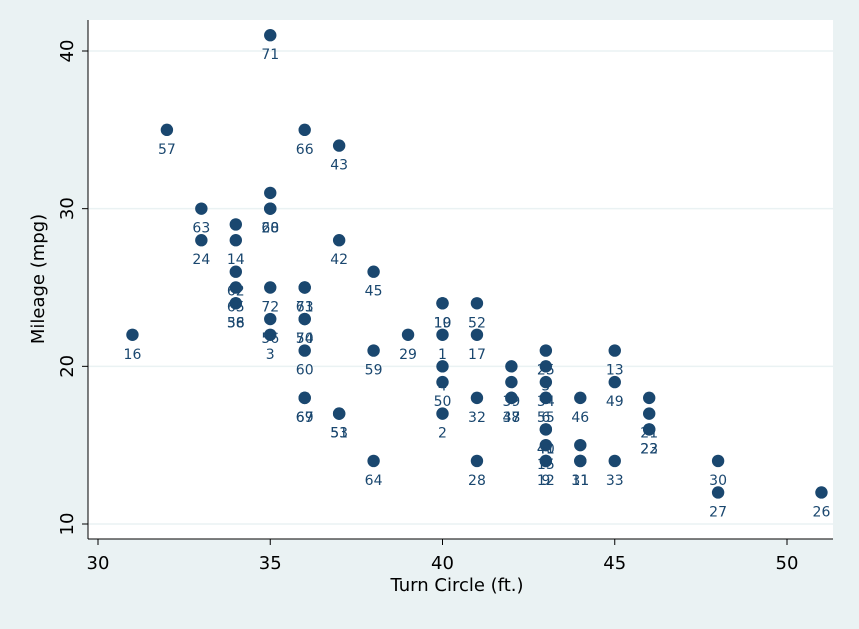  I want to click on x-tick-label: 30, so click(98, 563).